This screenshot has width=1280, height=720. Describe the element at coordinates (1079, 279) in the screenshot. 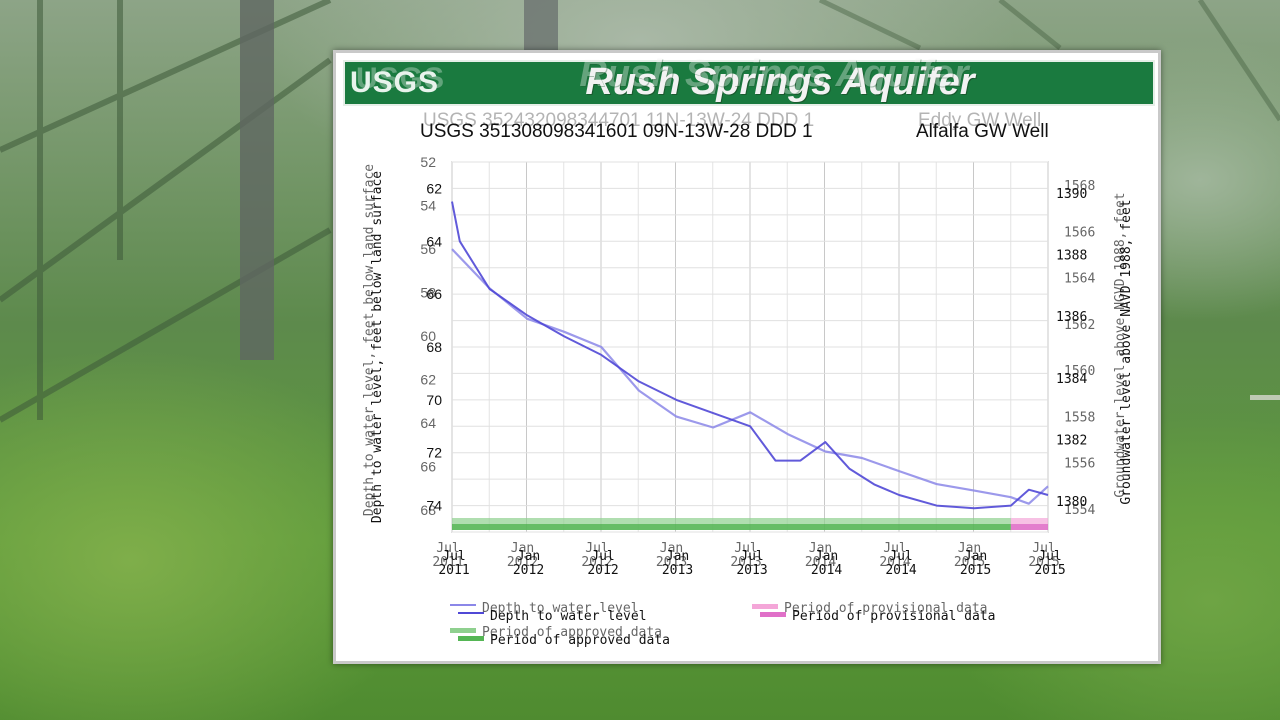

I see `y2-tick-label: 1564` at that location.